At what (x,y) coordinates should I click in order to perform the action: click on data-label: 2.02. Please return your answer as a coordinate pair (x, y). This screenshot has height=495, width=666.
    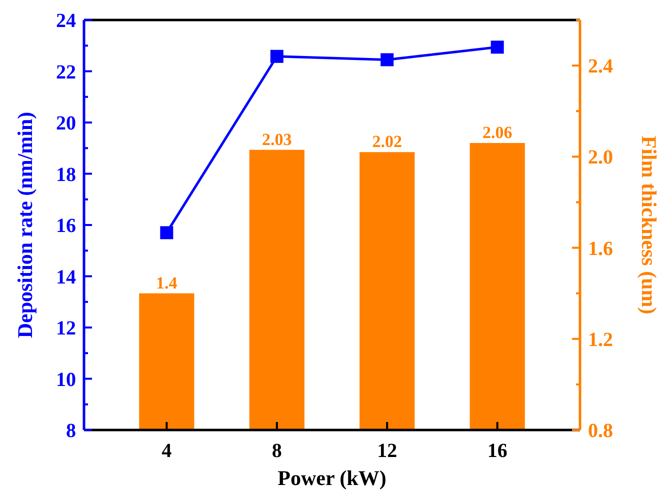
    Looking at the image, I should click on (387, 142).